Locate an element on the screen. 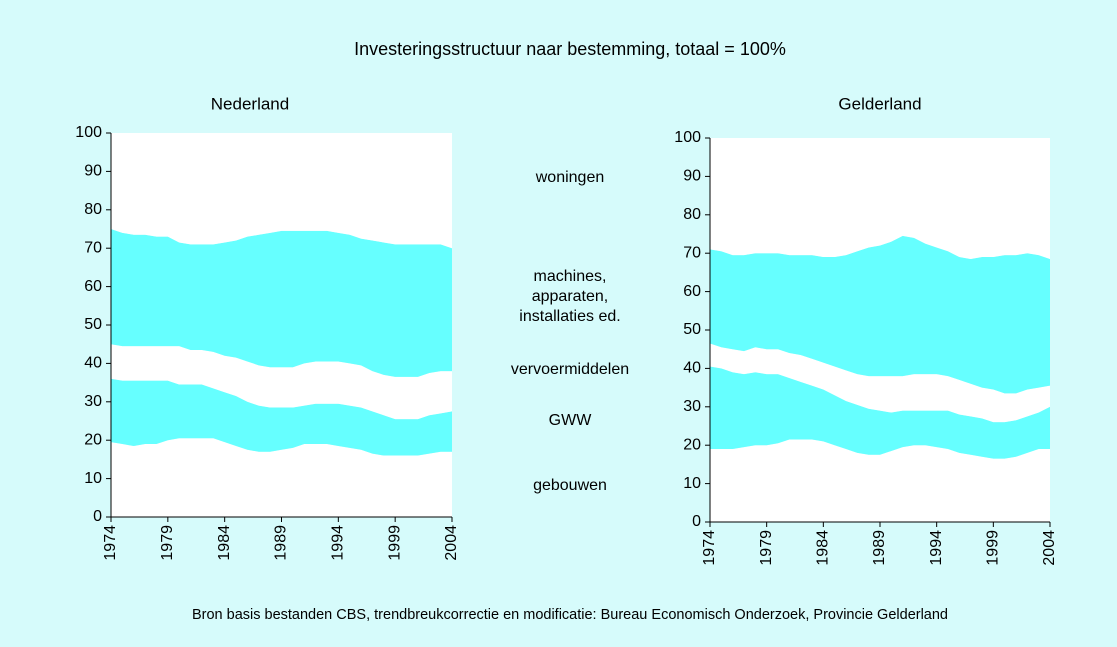 This screenshot has width=1117, height=647. legend-label: gebouwen is located at coordinates (570, 485).